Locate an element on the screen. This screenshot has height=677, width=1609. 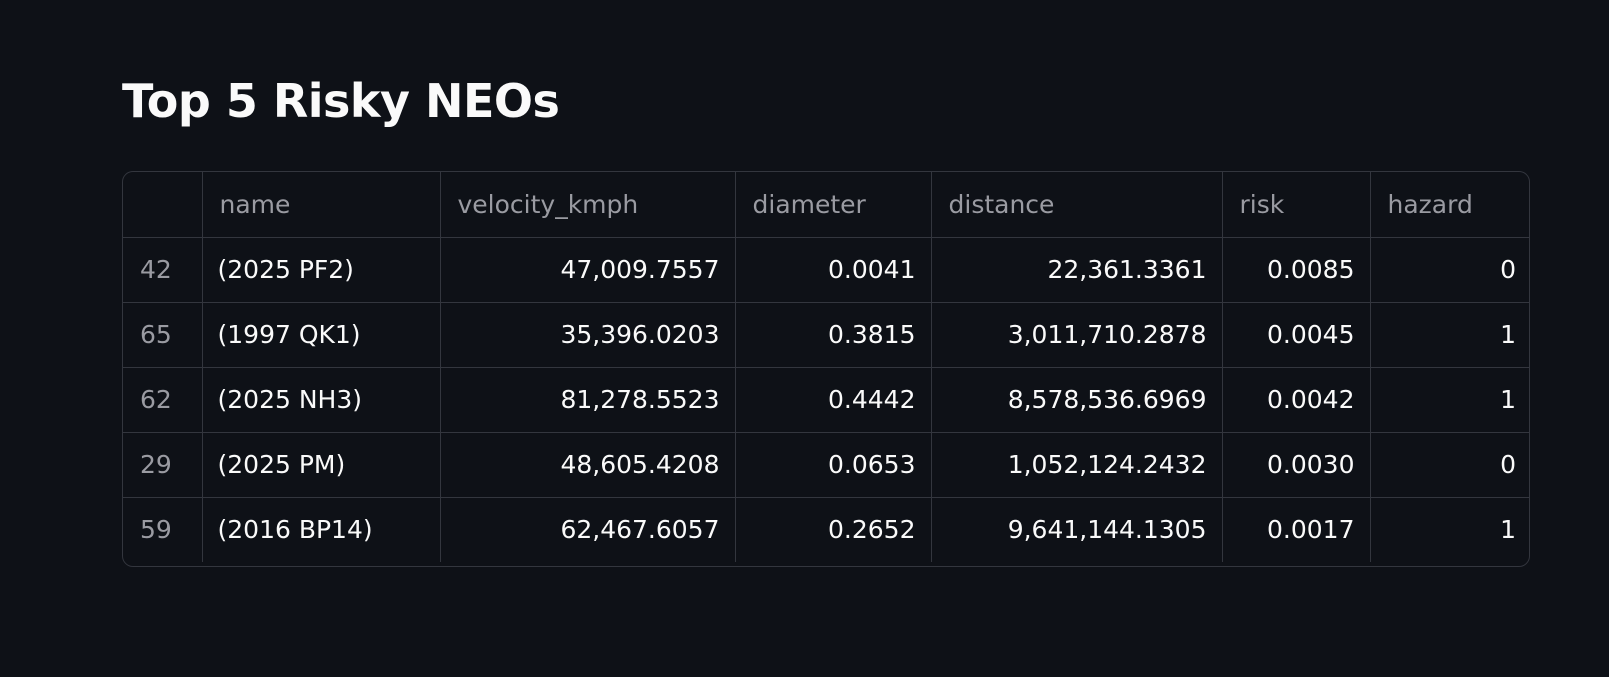
row-index-cell: 29 is located at coordinates (163, 465).